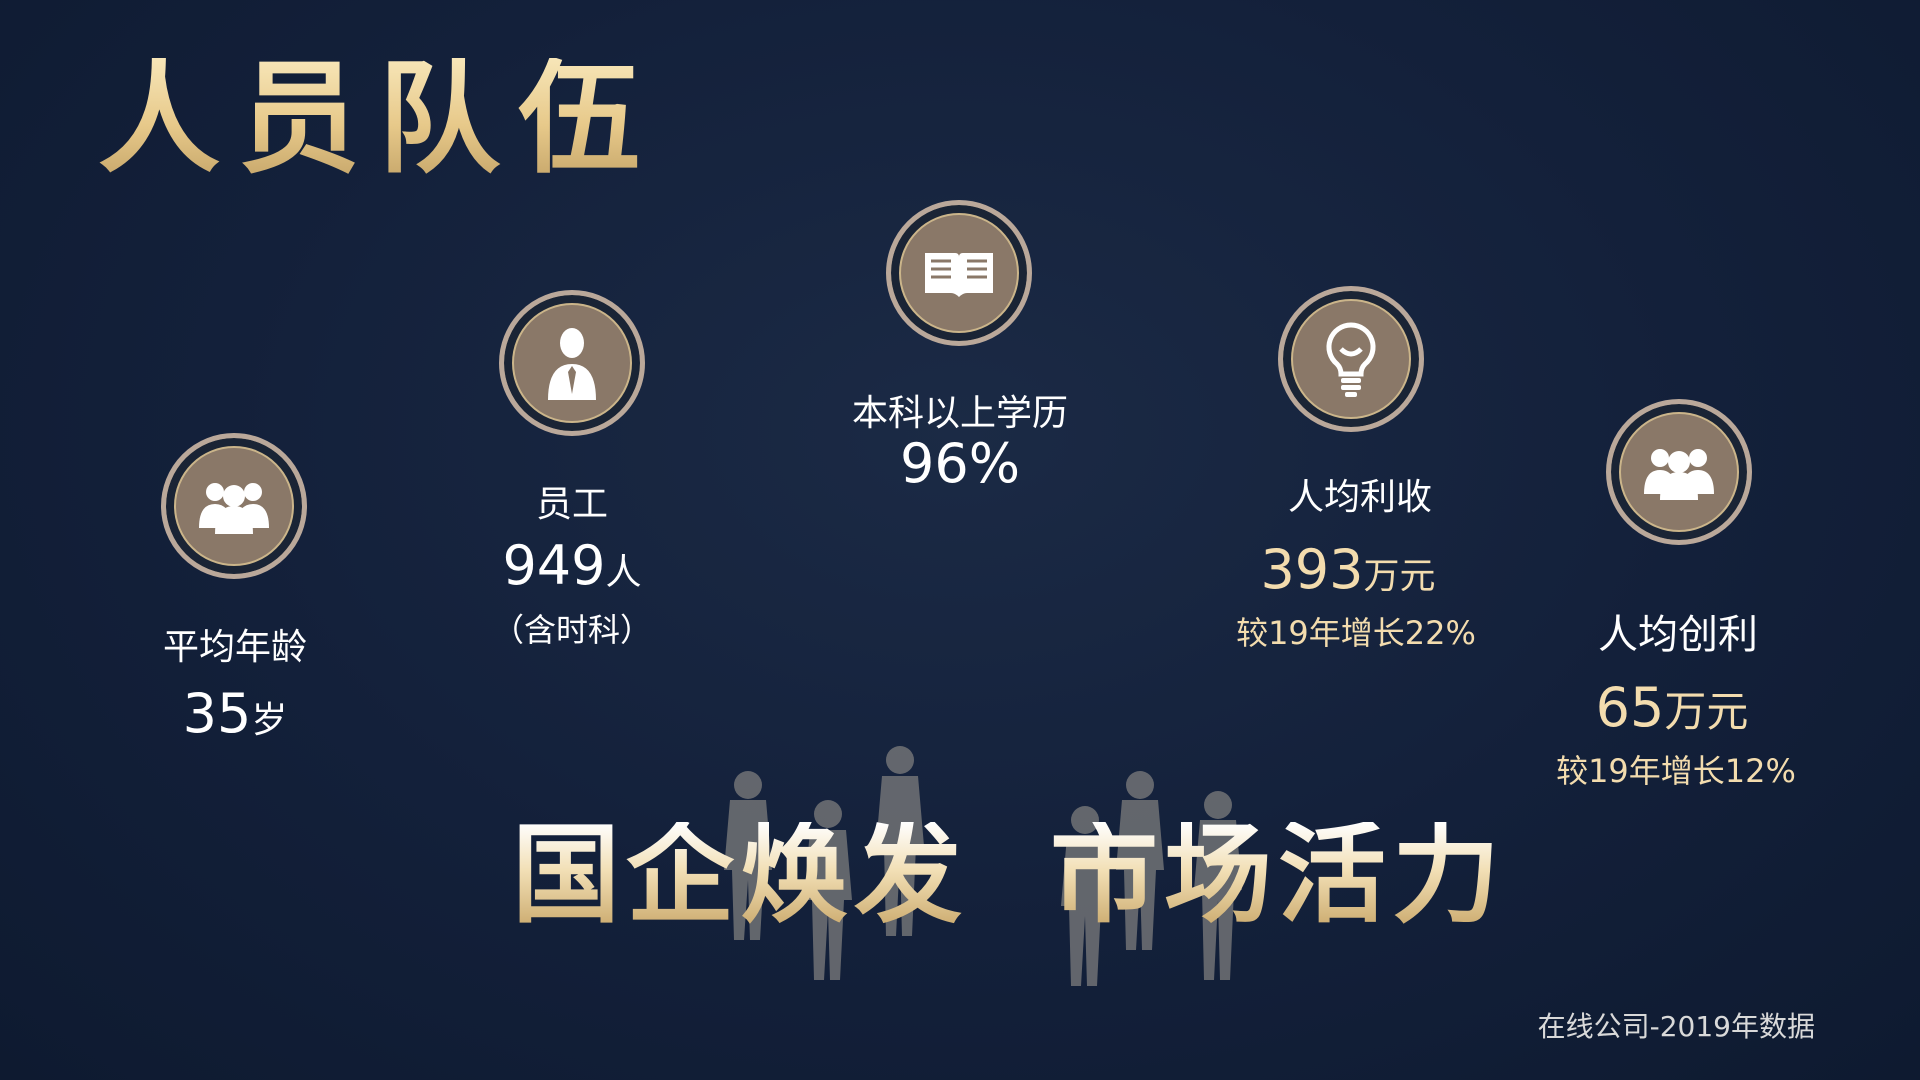  What do you see at coordinates (217, 713) in the screenshot?
I see `avg-age-number: 35` at bounding box center [217, 713].